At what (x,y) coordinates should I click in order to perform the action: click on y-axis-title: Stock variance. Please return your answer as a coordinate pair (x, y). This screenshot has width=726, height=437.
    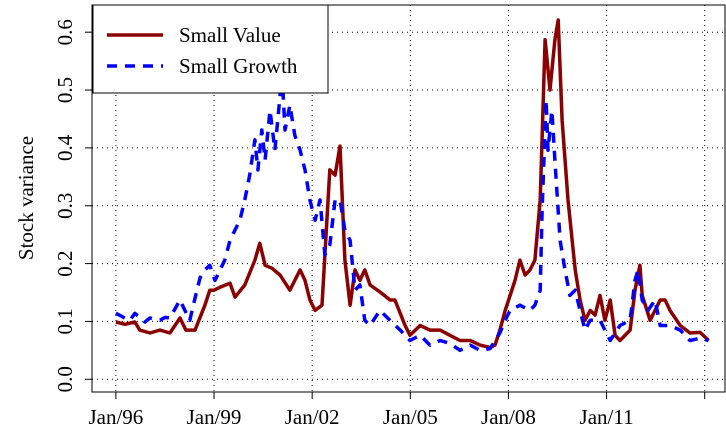
    Looking at the image, I should click on (26, 198).